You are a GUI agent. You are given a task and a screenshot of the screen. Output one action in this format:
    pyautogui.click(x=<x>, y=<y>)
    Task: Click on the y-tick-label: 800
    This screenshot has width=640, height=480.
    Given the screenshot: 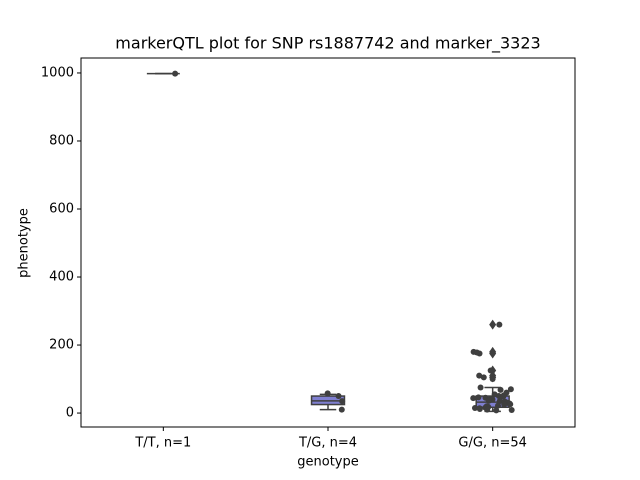 What is the action you would take?
    pyautogui.click(x=61, y=140)
    